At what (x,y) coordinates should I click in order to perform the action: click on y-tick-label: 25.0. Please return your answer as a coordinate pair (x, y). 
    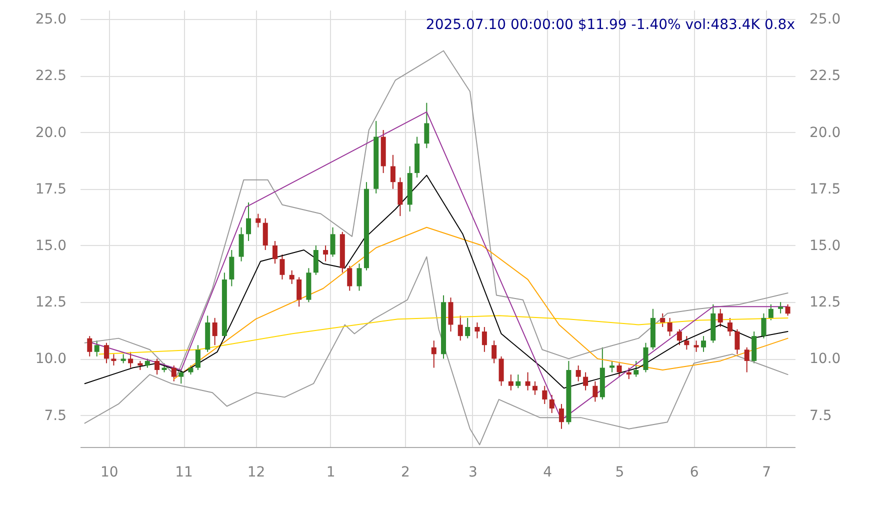
    Looking at the image, I should click on (50, 20).